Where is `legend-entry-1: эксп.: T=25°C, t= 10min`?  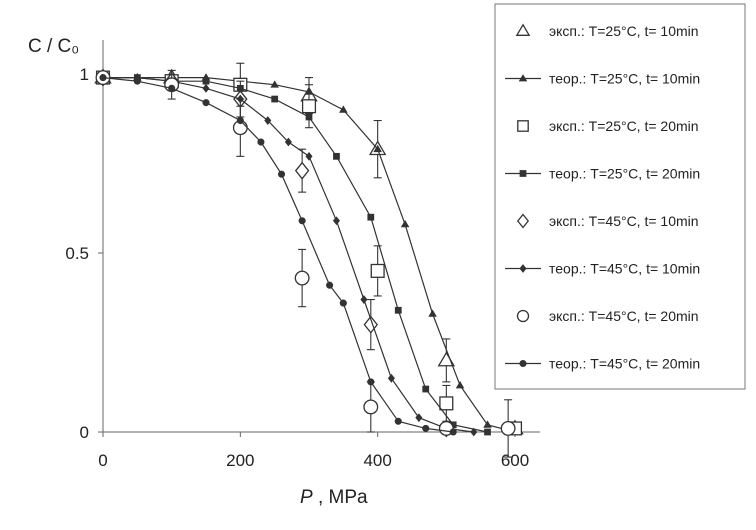
legend-entry-1: эксп.: T=25°C, t= 10min is located at coordinates (607, 31).